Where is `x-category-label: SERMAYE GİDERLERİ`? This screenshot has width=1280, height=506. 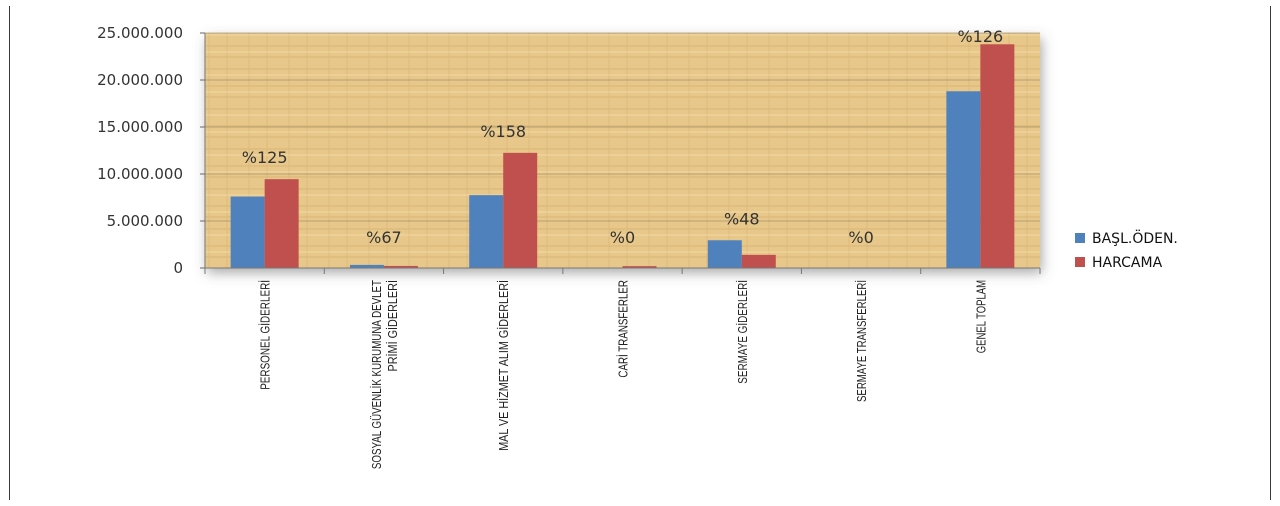
x-category-label: SERMAYE GİDERLERİ is located at coordinates (742, 332).